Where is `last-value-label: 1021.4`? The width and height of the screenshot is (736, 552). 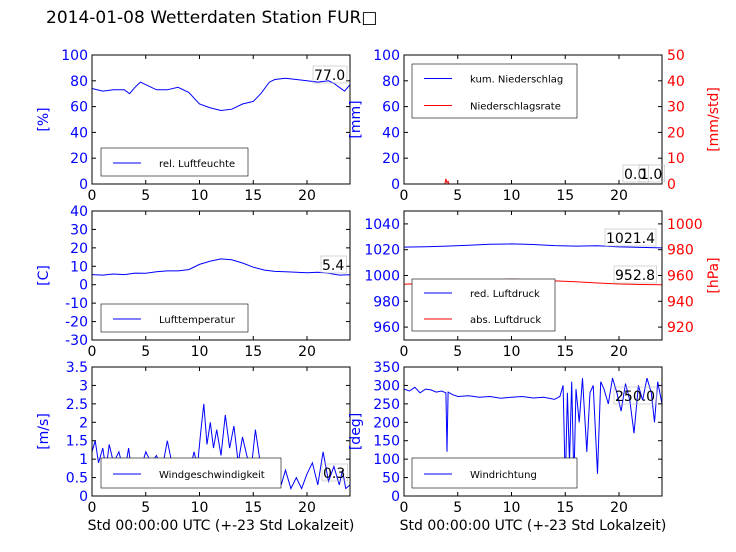
last-value-label: 1021.4 is located at coordinates (630, 239).